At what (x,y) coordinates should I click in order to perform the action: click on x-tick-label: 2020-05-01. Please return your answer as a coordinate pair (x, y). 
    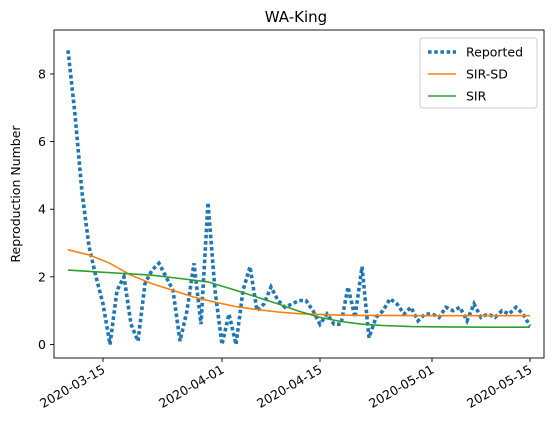
    Looking at the image, I should click on (401, 386).